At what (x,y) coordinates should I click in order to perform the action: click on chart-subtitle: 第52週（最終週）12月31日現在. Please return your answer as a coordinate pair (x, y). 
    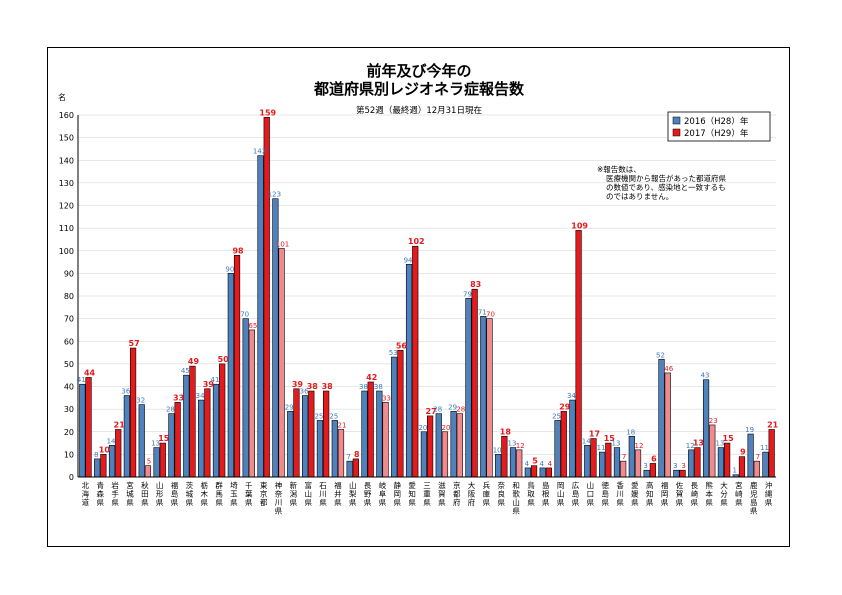
    Looking at the image, I should click on (419, 110).